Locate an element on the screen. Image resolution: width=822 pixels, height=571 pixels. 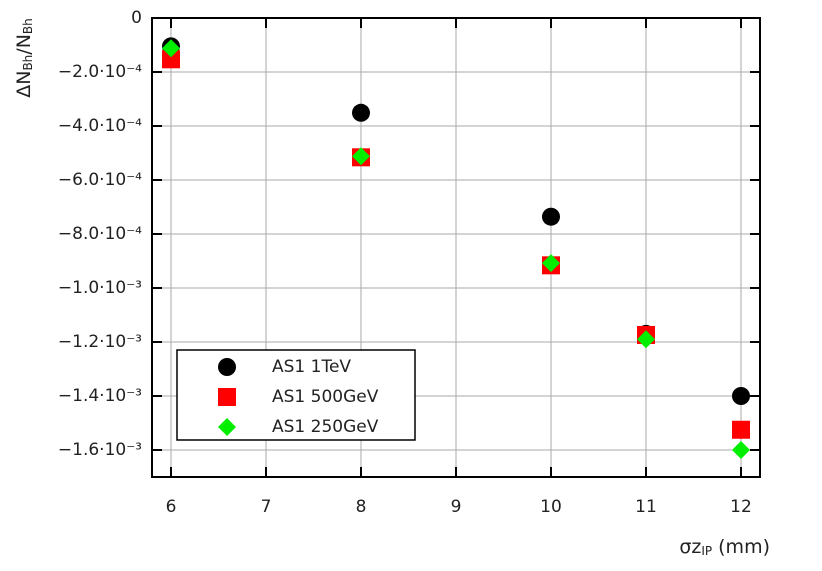
y-axis-title-part: ΔN is located at coordinates (24, 84).